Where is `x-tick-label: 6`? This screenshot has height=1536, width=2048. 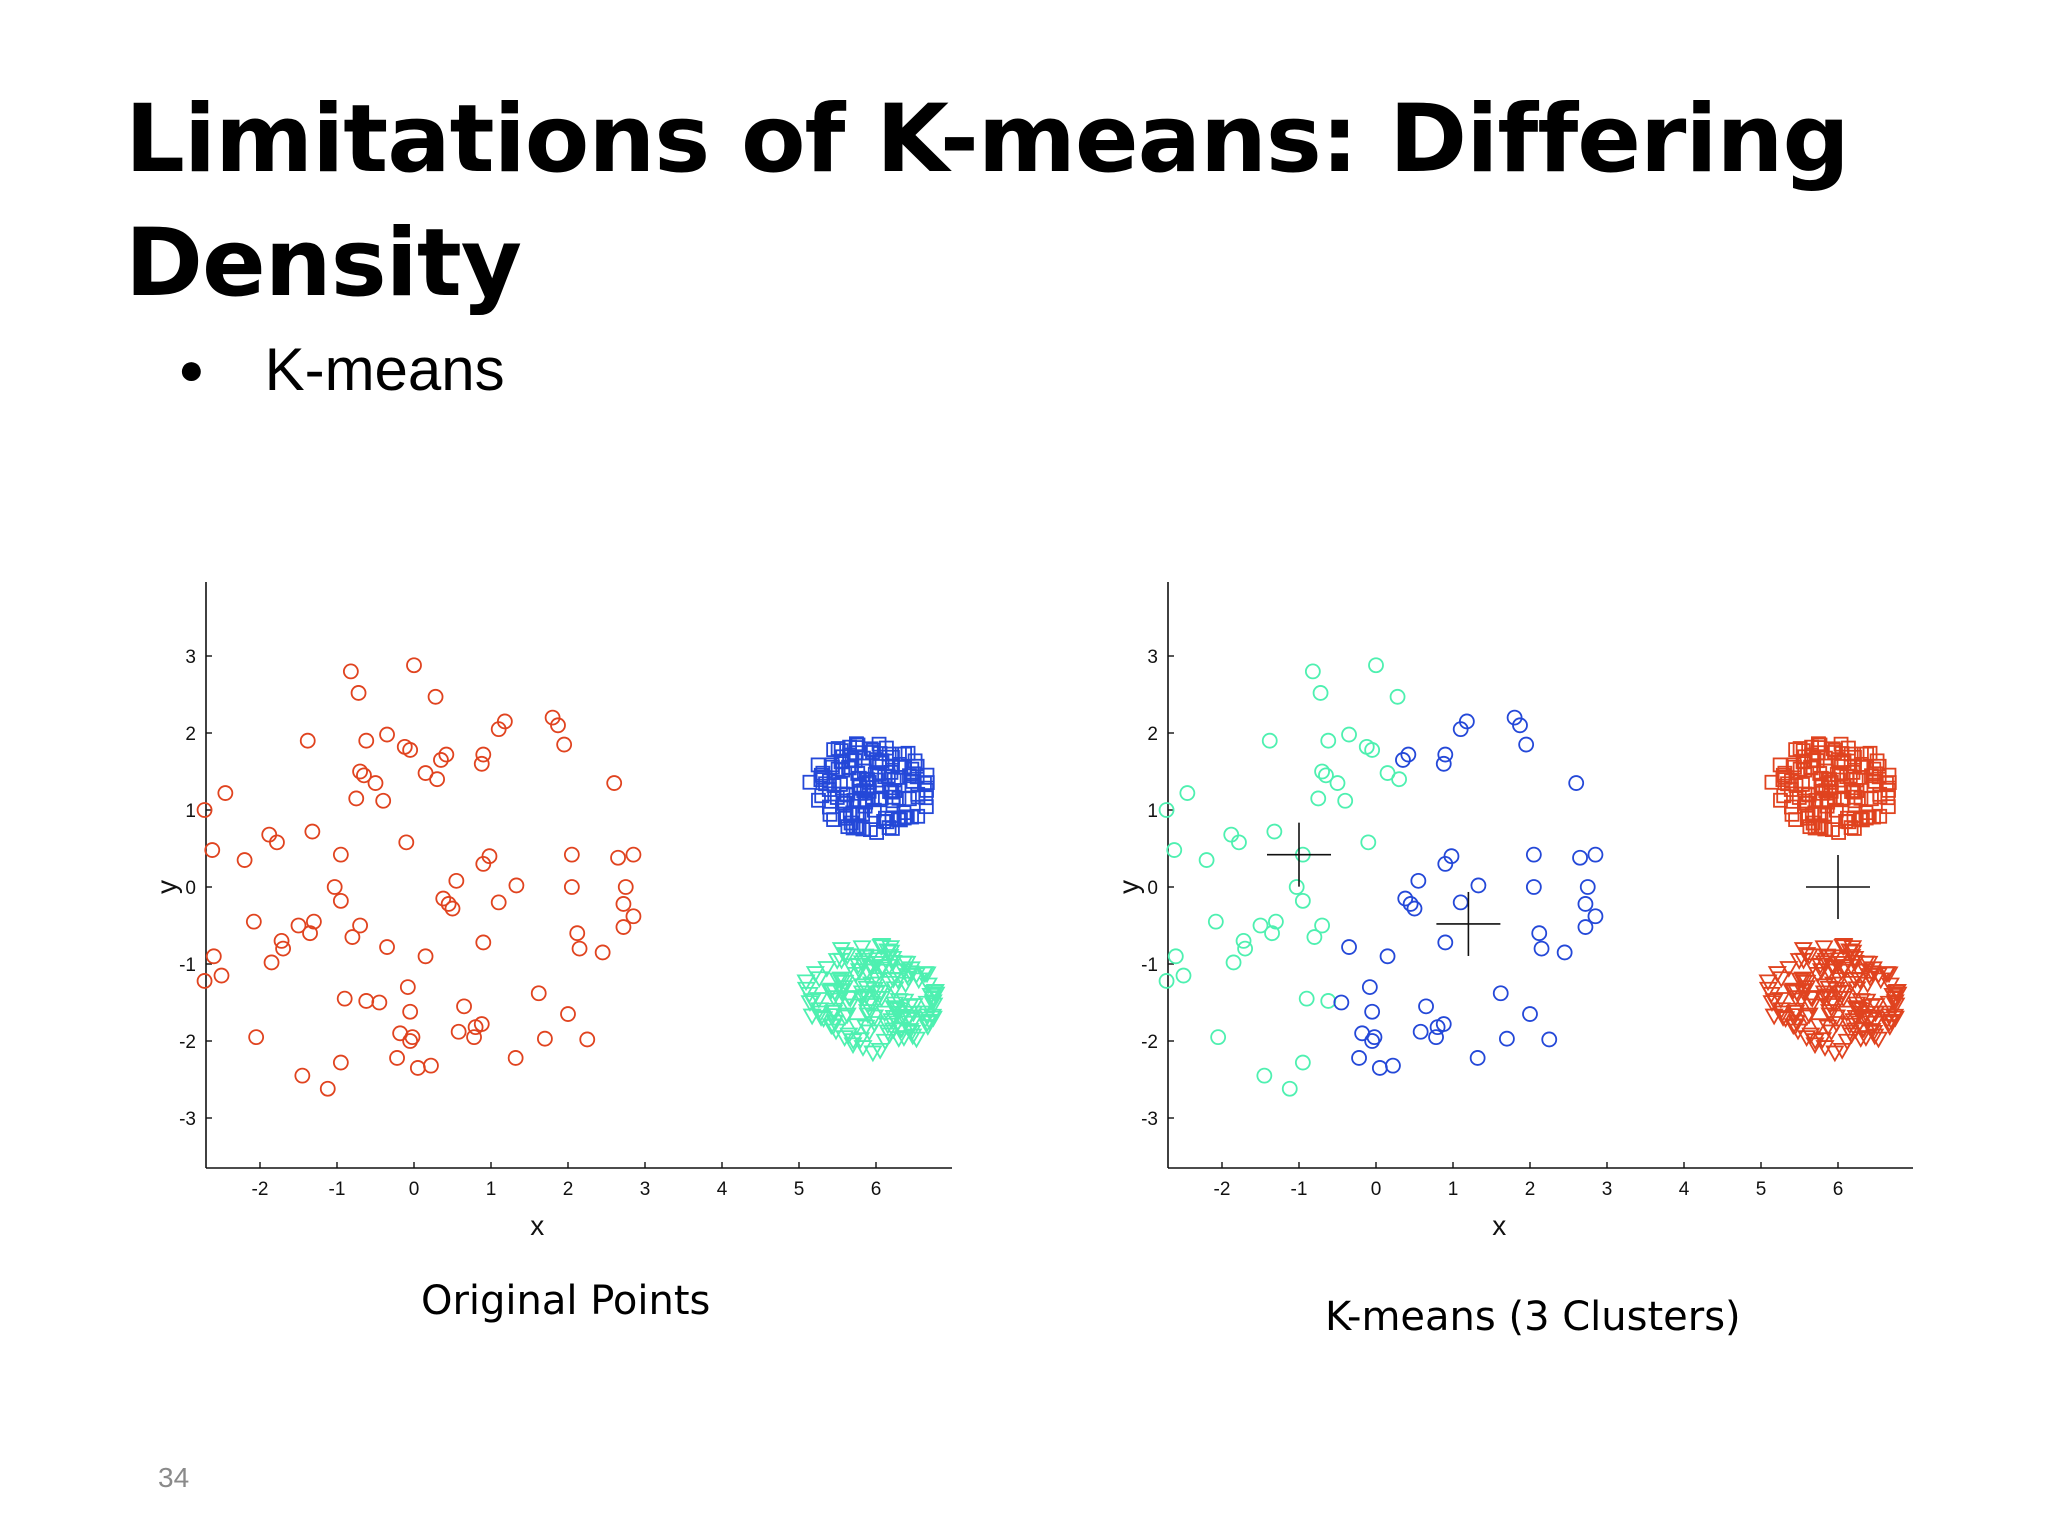
x-tick-label: 6 is located at coordinates (876, 1189).